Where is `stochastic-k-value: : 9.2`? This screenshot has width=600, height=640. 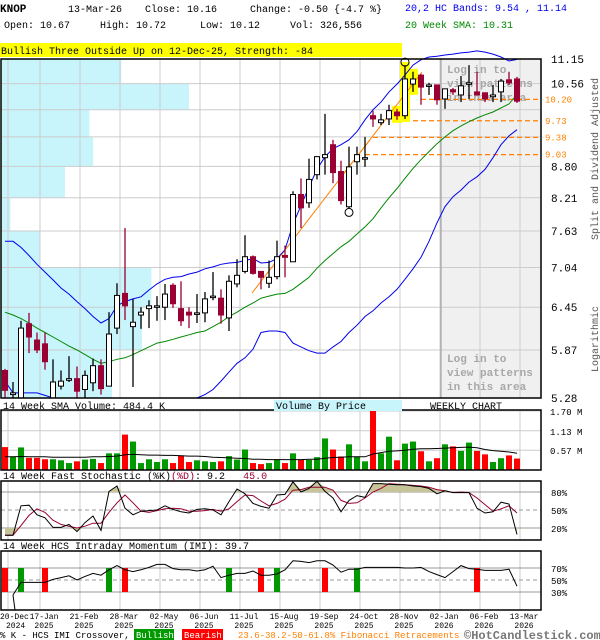
stochastic-k-value: : 9.2 is located at coordinates (210, 477).